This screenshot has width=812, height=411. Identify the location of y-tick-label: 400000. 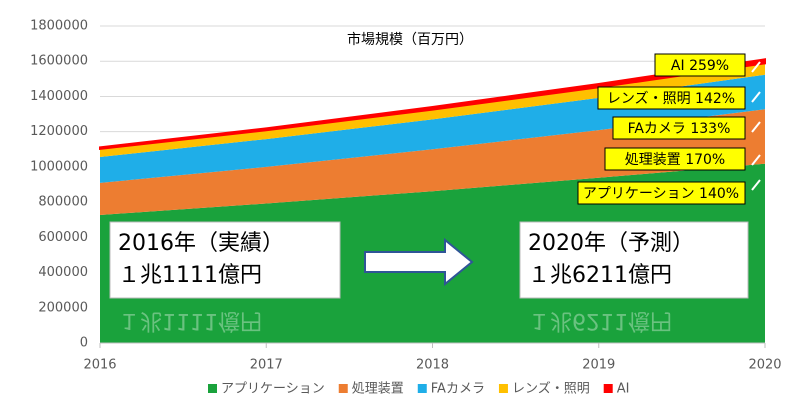
(63, 272).